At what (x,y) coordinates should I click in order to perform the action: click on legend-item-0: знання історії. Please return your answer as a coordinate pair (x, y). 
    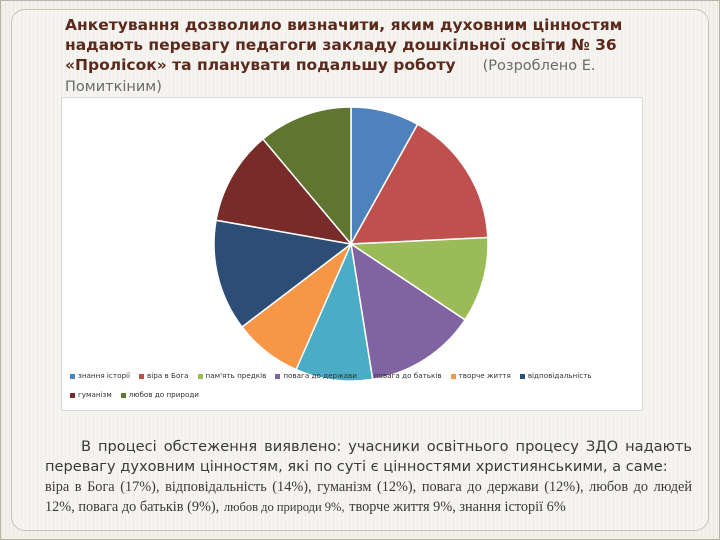
    Looking at the image, I should click on (100, 375).